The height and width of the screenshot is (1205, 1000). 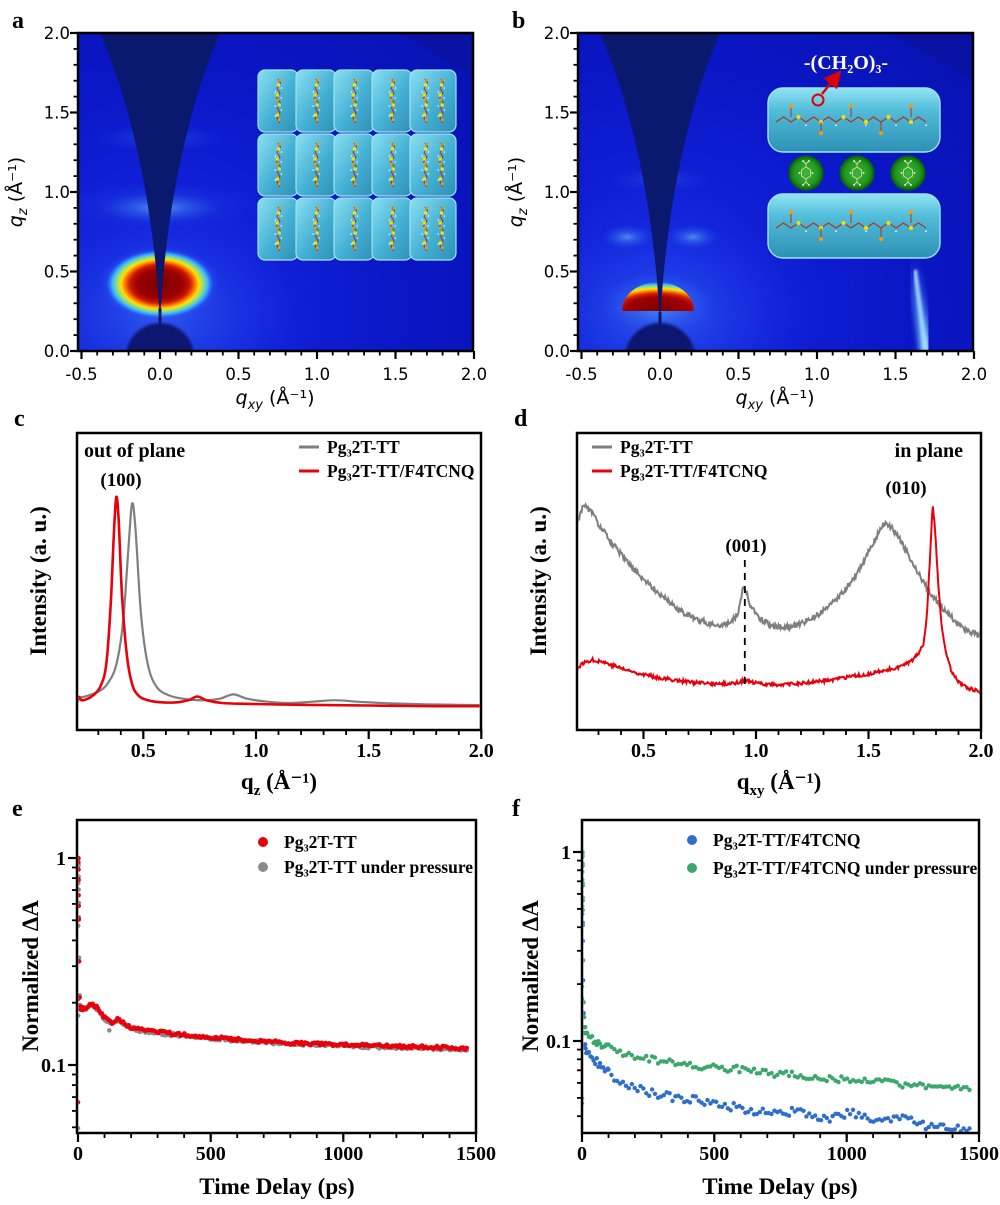 I want to click on axes-a: -0.5 0.0 0.5 1.0 1.5 2.0 0.0 0.5 1.0 1.5 2.0, so click(x=265, y=204).